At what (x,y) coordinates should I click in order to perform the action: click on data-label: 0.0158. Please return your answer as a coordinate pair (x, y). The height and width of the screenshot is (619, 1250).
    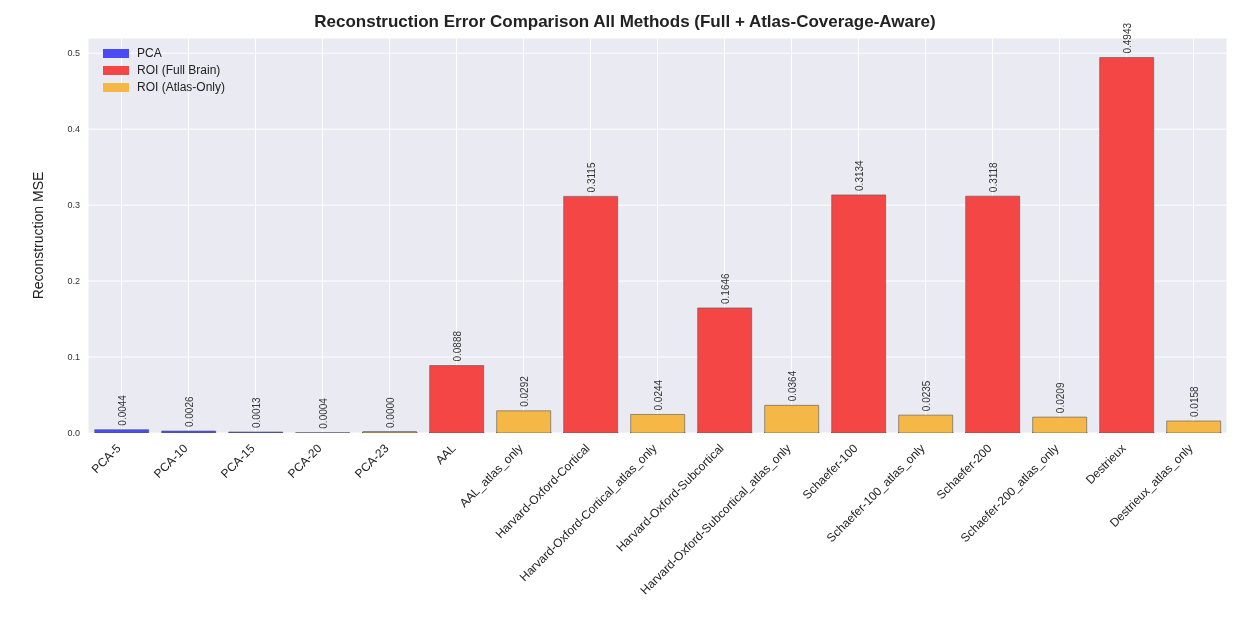
    Looking at the image, I should click on (1194, 401).